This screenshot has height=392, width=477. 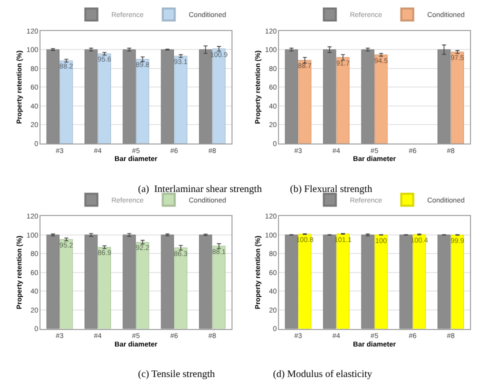 What do you see at coordinates (322, 374) in the screenshot?
I see `text: (d) Modulus of elasticity` at bounding box center [322, 374].